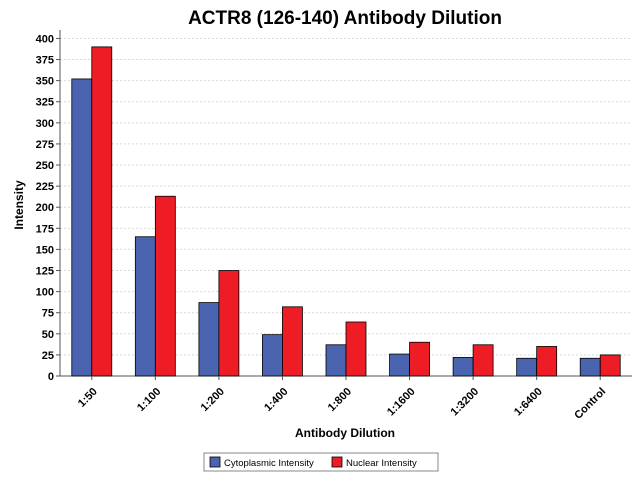 The image size is (640, 480). I want to click on y-tick-label: 300, so click(45, 124).